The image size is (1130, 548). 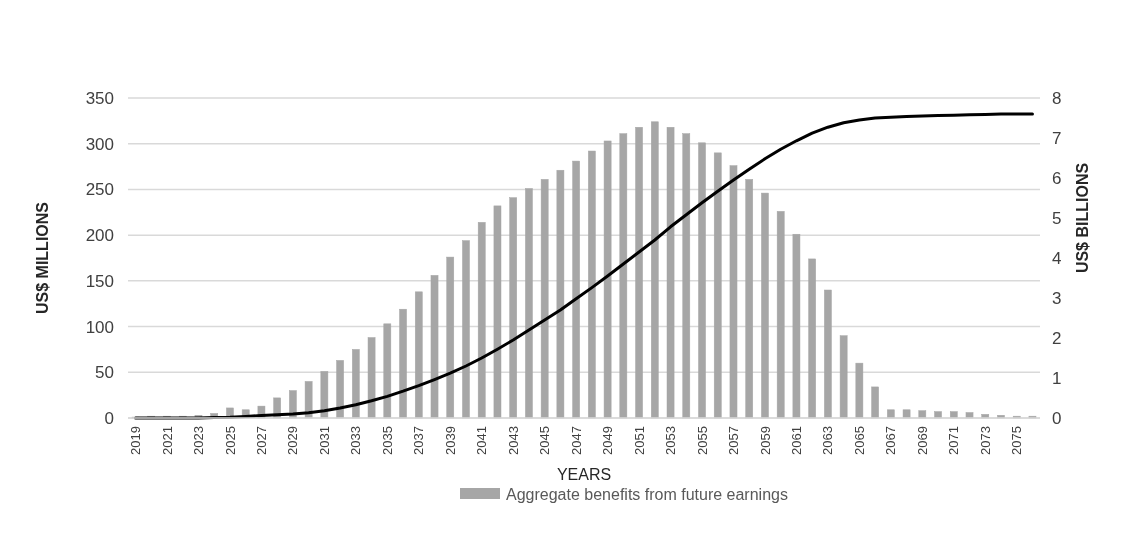 What do you see at coordinates (1057, 178) in the screenshot?
I see `y2-tick-label: 6` at bounding box center [1057, 178].